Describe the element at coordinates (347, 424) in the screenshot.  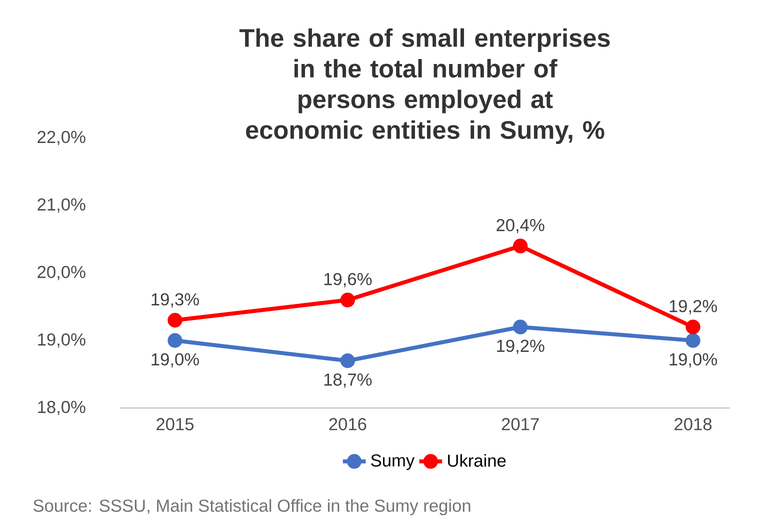
I see `x-tick-label: 2016` at that location.